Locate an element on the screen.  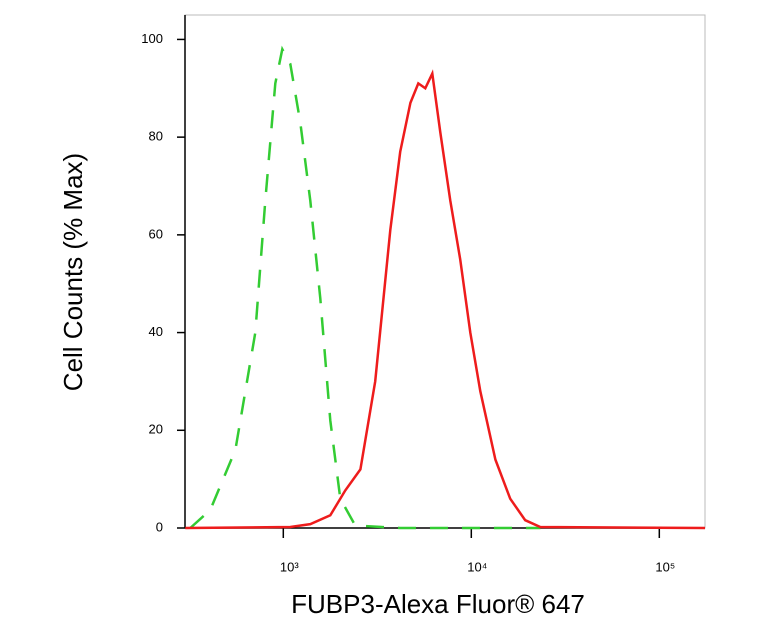
y-tick-label: 40 is located at coordinates (156, 331).